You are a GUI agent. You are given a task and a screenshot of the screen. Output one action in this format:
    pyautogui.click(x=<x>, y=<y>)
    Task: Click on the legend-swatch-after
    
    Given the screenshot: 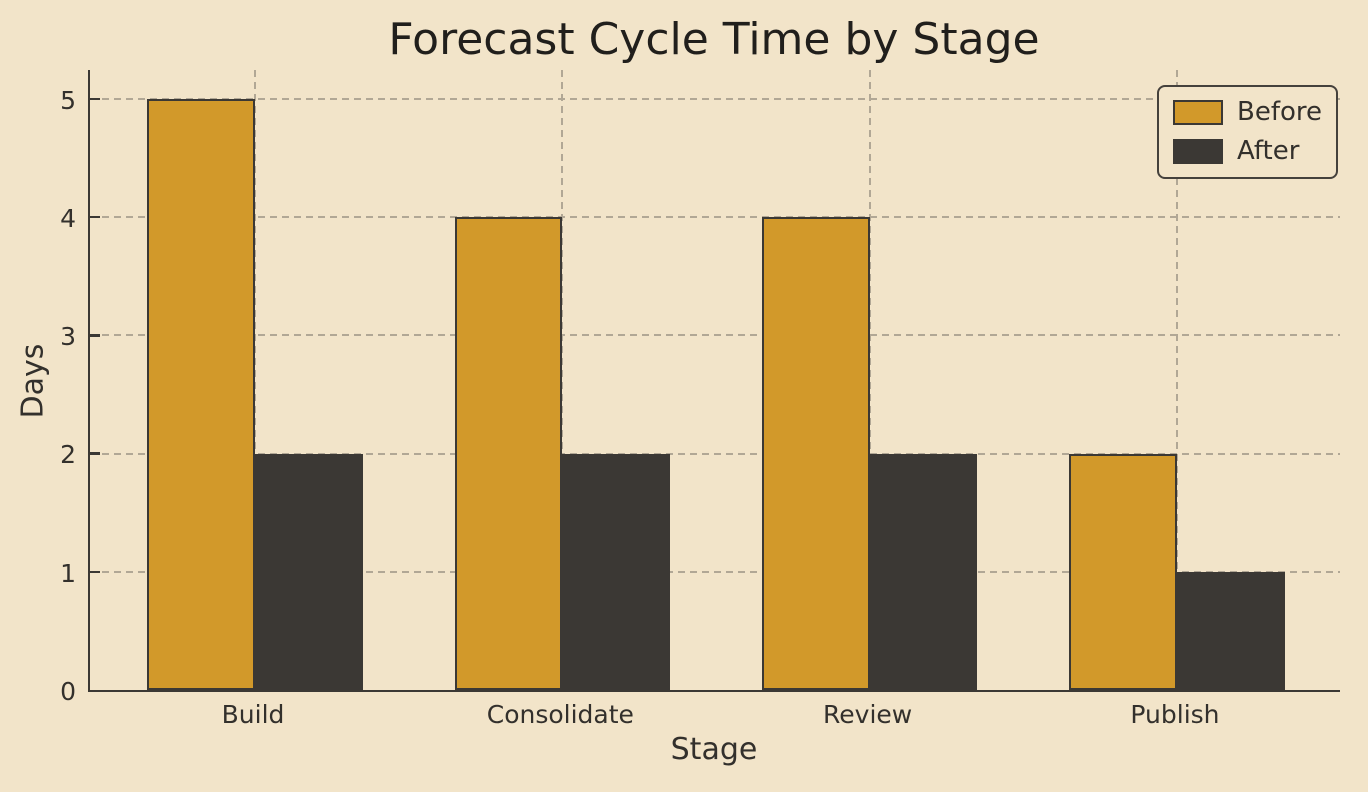 What is the action you would take?
    pyautogui.click(x=1198, y=152)
    